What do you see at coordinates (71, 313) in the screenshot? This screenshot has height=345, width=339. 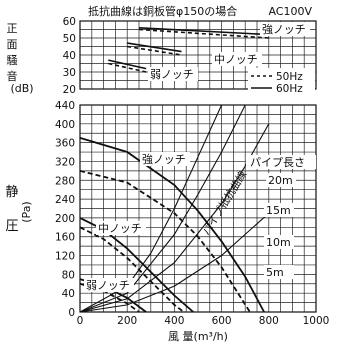 I see `pressure-y-tick-label: 0` at bounding box center [71, 313].